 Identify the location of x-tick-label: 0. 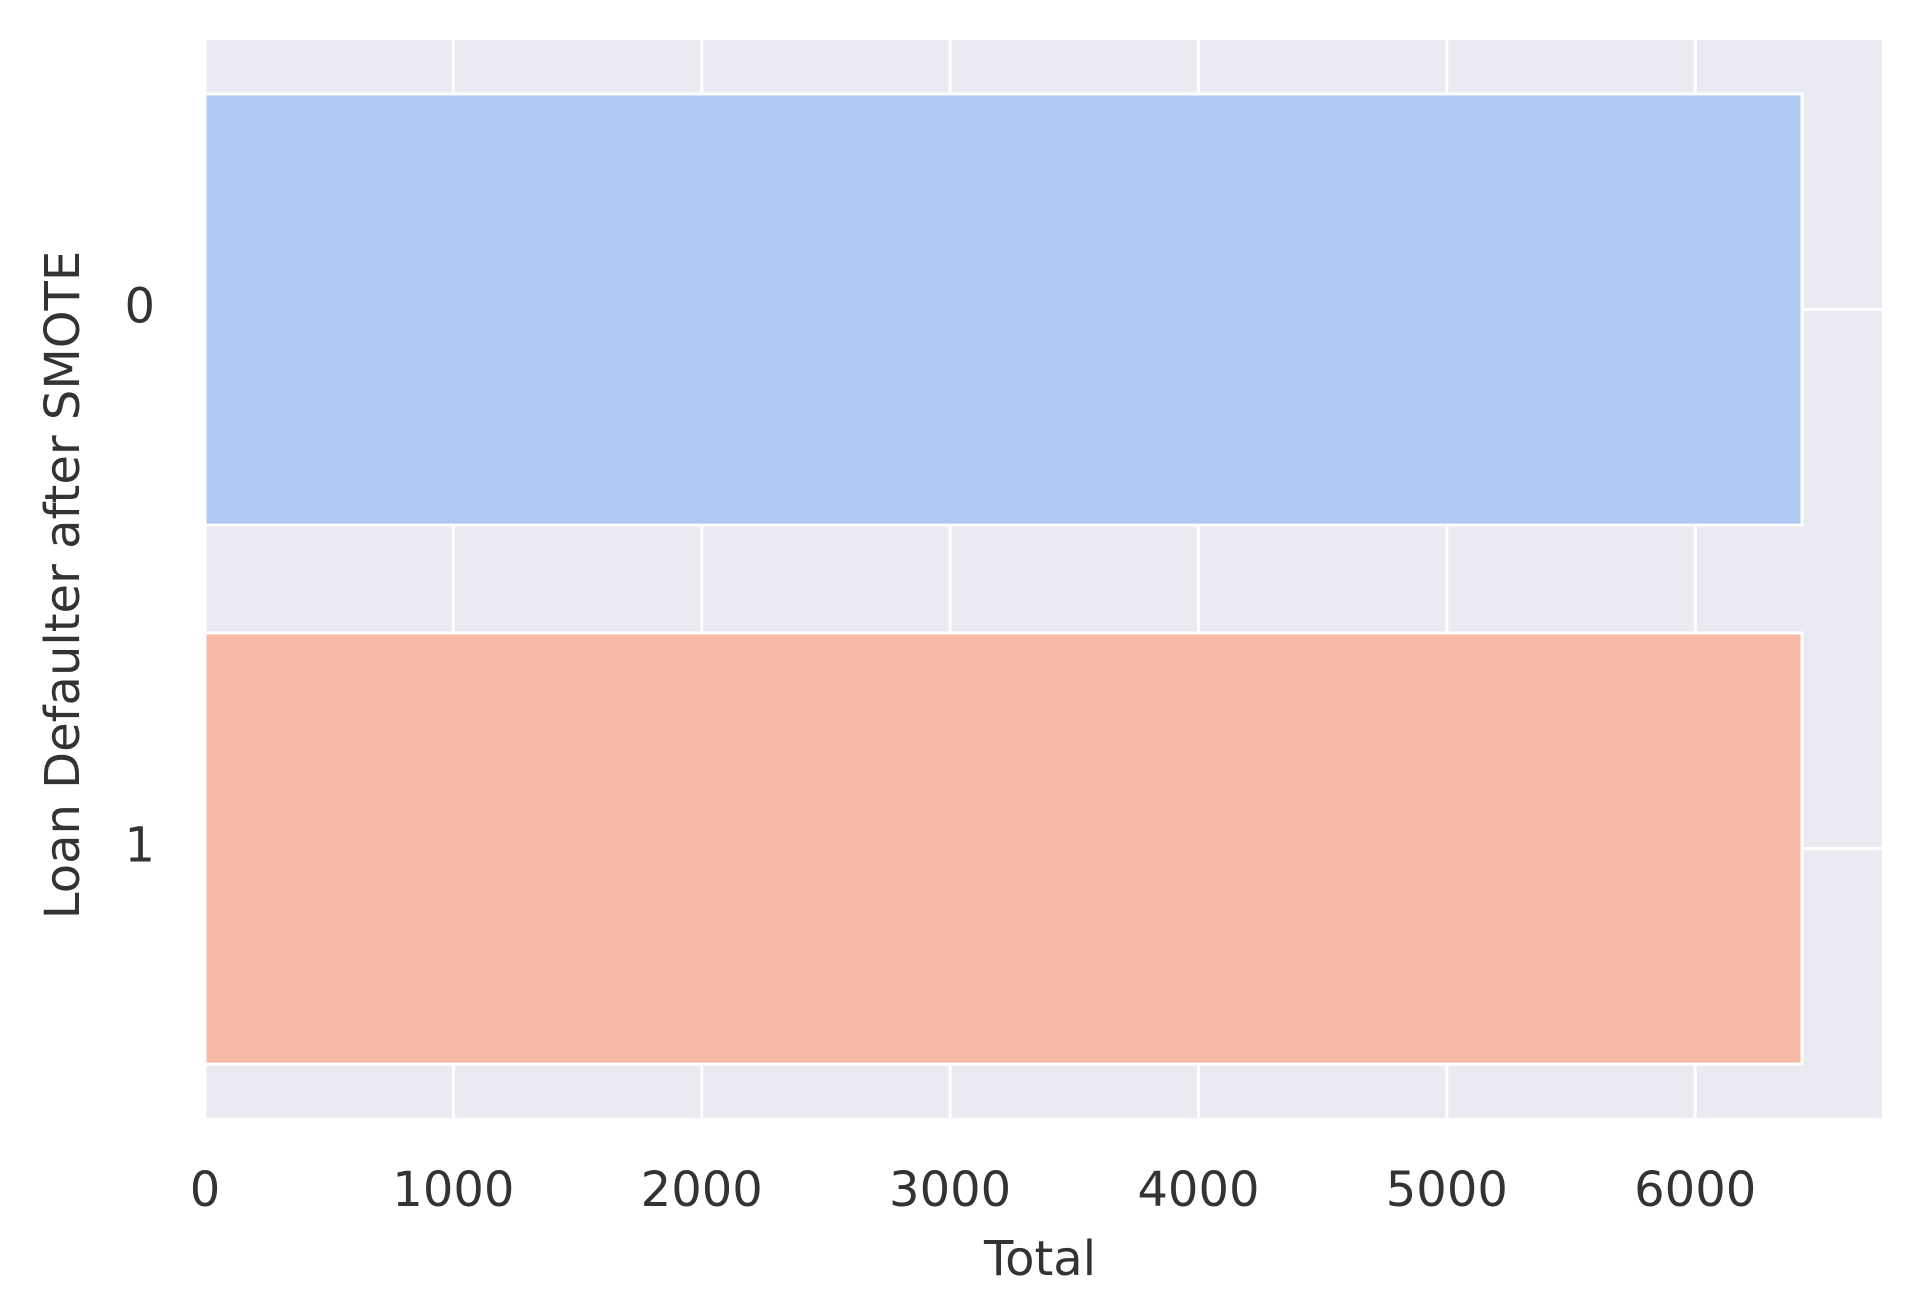
(205, 1190).